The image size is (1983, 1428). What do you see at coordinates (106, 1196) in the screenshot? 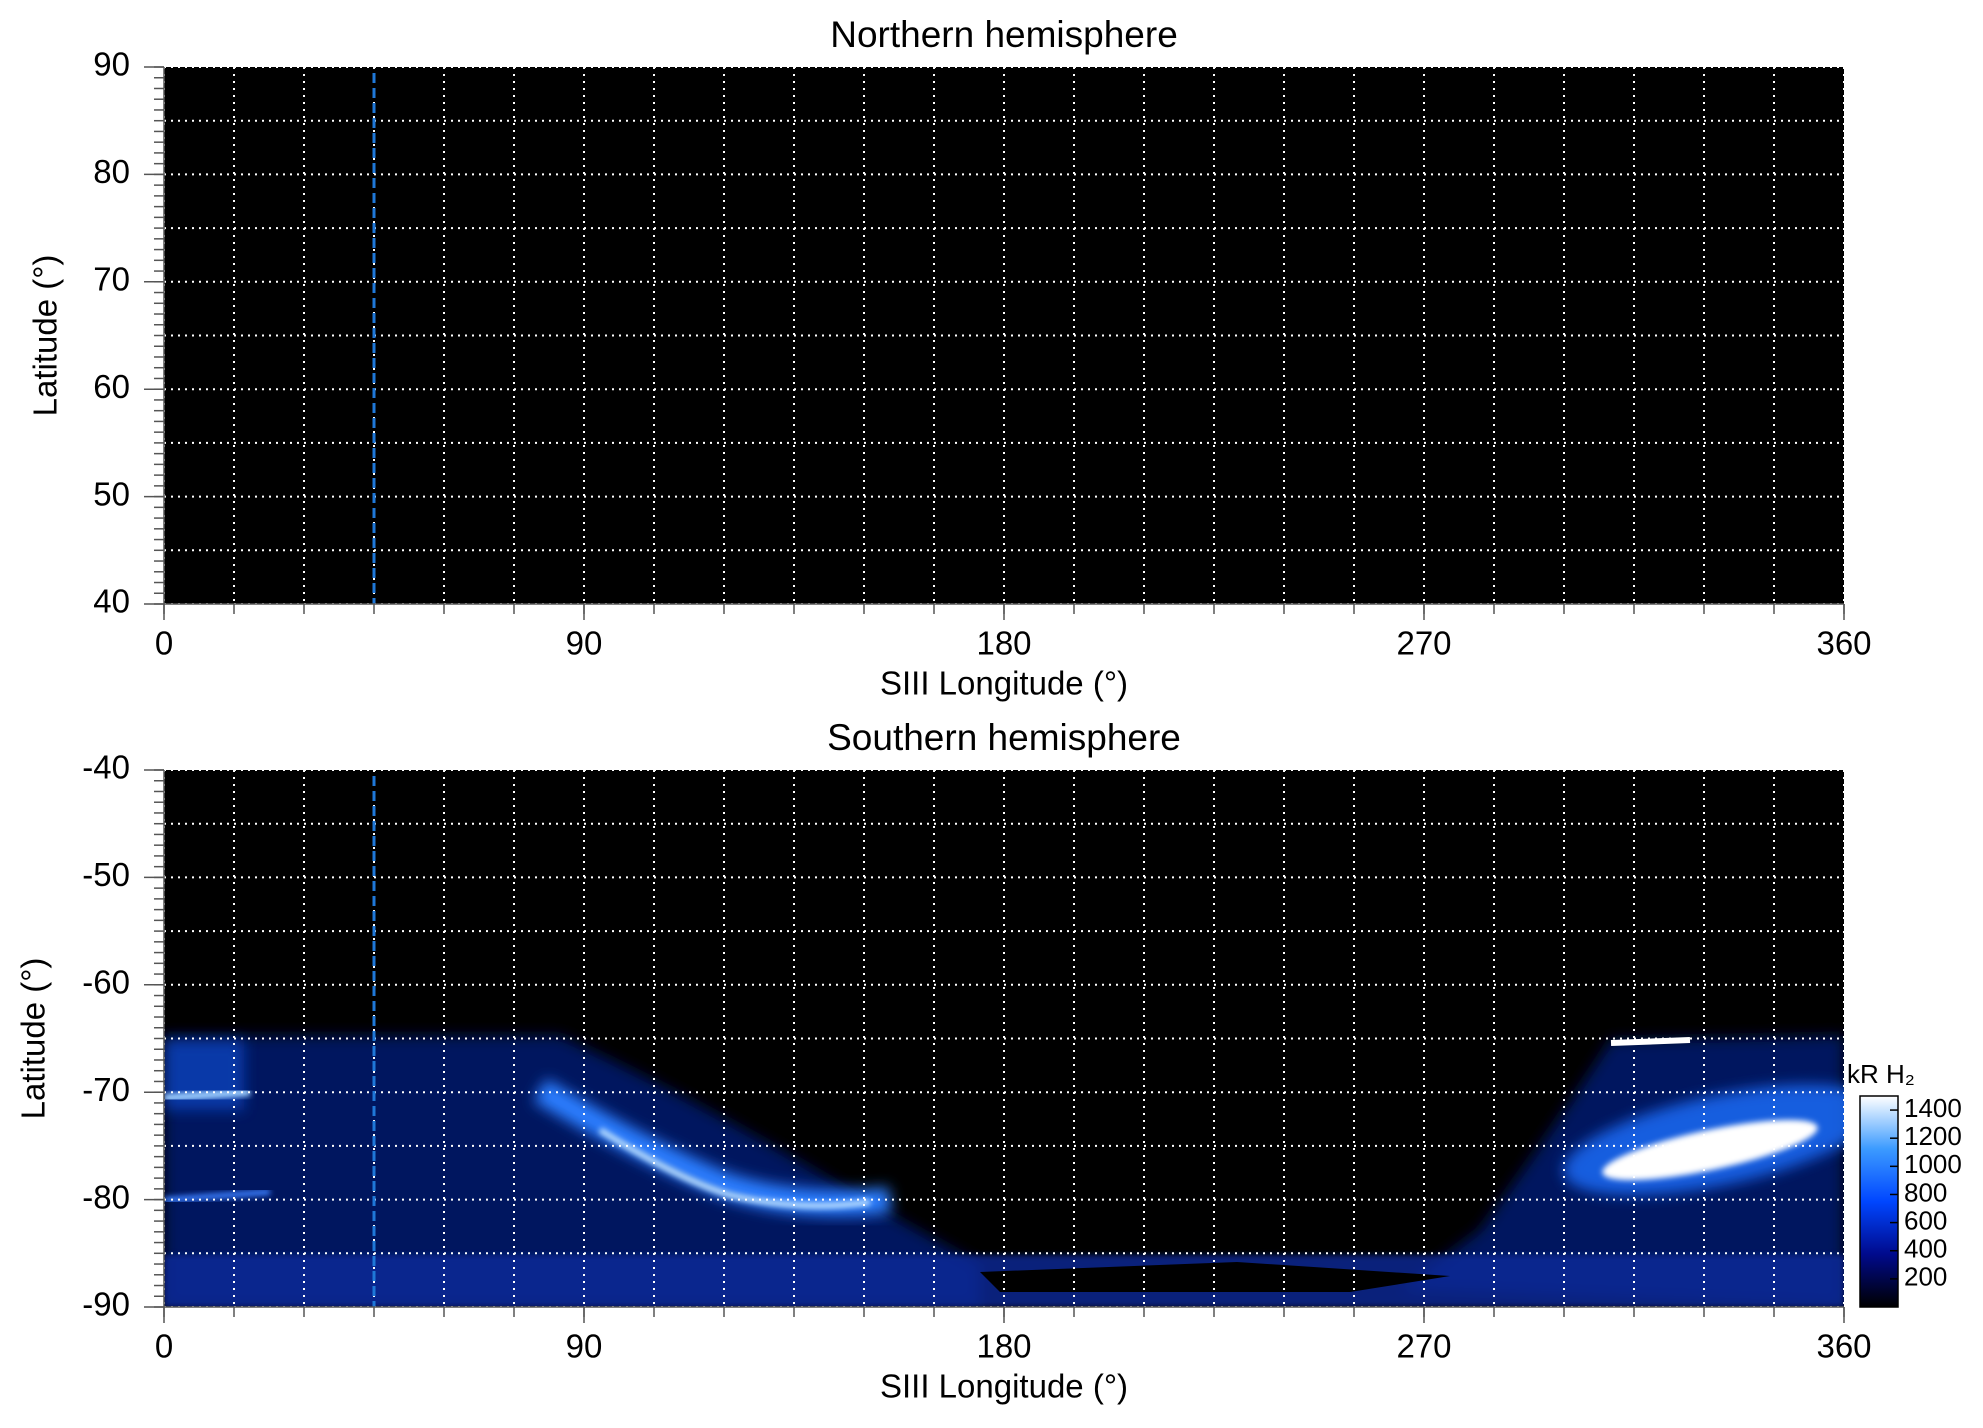
I see `y-tick-label: -80` at bounding box center [106, 1196].